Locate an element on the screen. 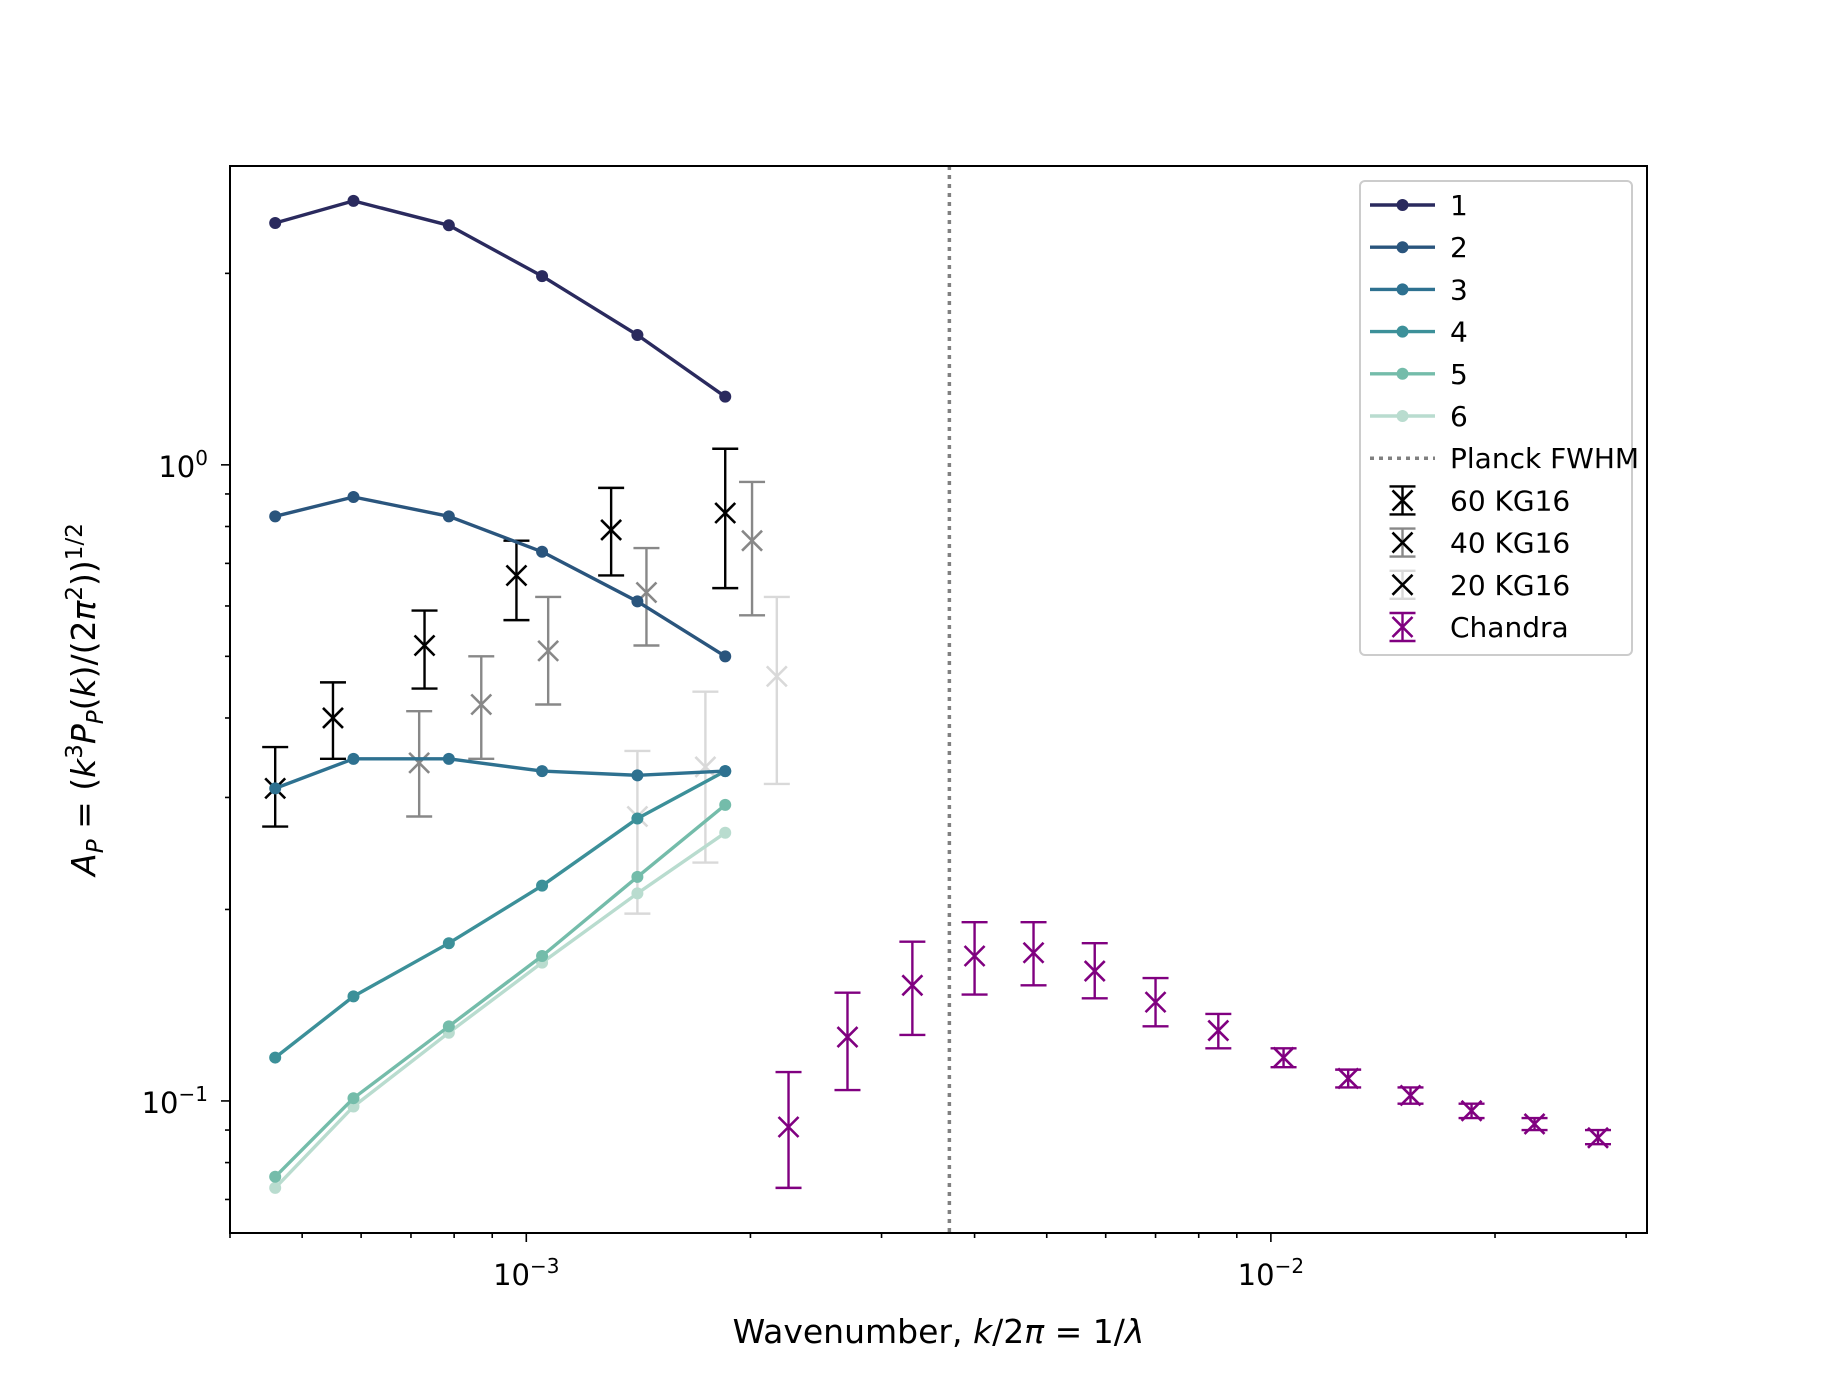 This screenshot has height=1381, width=1822. legend-item-1: 1 is located at coordinates (1419, 205).